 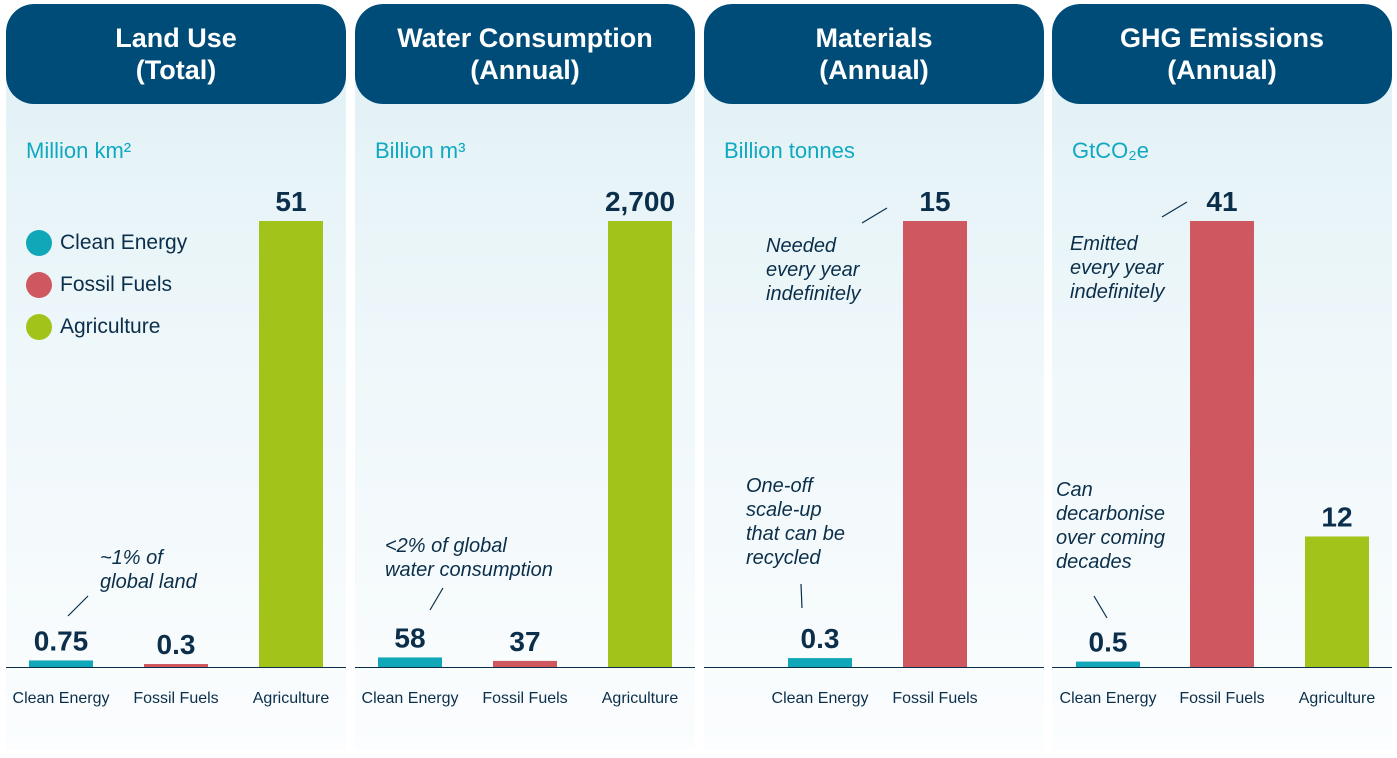 I want to click on panel-title: Land Use (Total), so click(x=176, y=54).